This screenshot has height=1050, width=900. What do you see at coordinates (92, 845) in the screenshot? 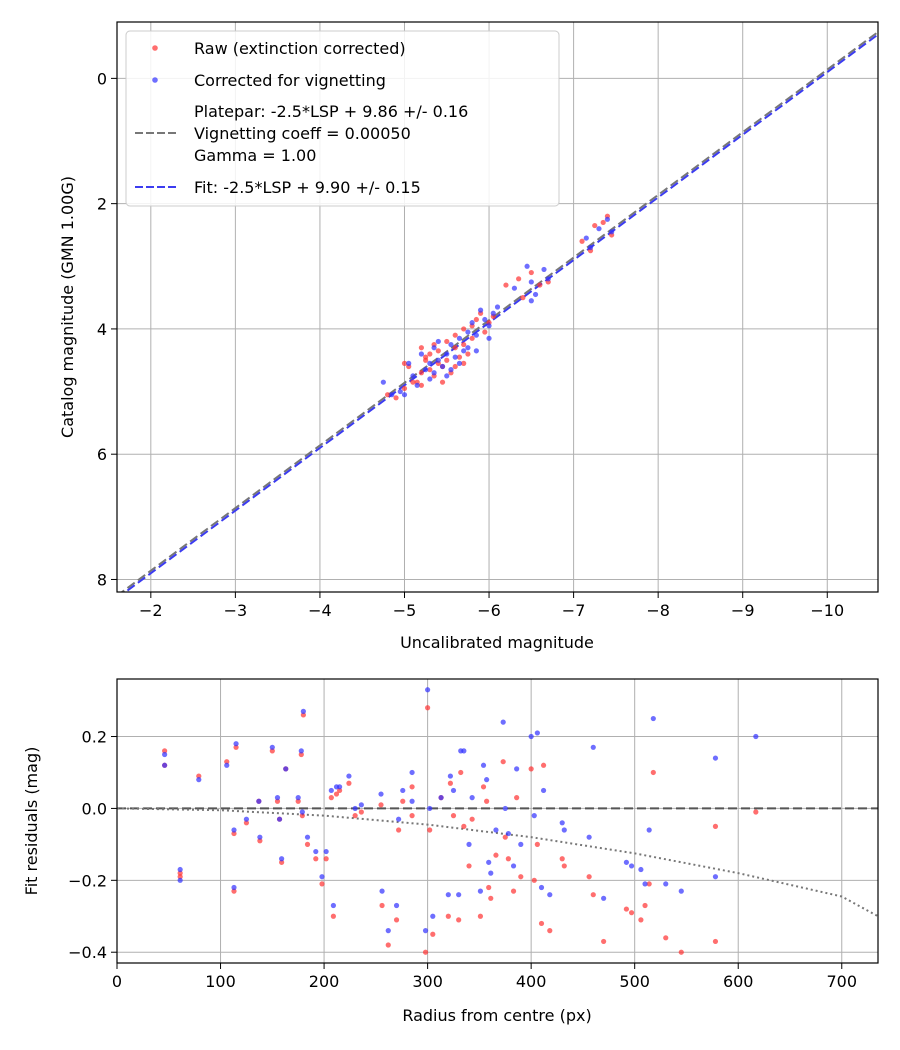
I see `bottom-y-axis: −0.4 −0.2 0.0 0.2` at bounding box center [92, 845].